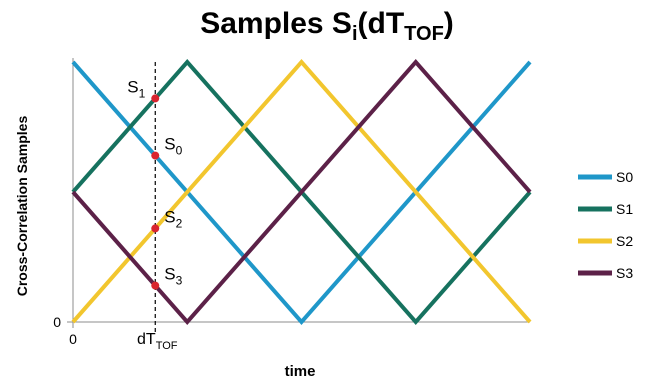  What do you see at coordinates (155, 285) in the screenshot?
I see `sample-point-s3` at bounding box center [155, 285].